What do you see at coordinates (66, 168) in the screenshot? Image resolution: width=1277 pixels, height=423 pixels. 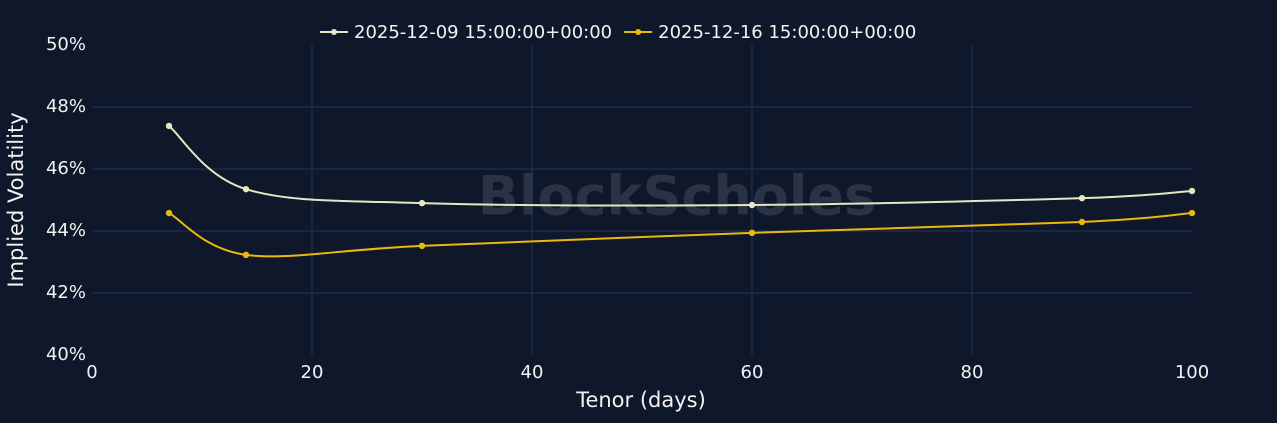 I see `y-tick-label: 46%` at bounding box center [66, 168].